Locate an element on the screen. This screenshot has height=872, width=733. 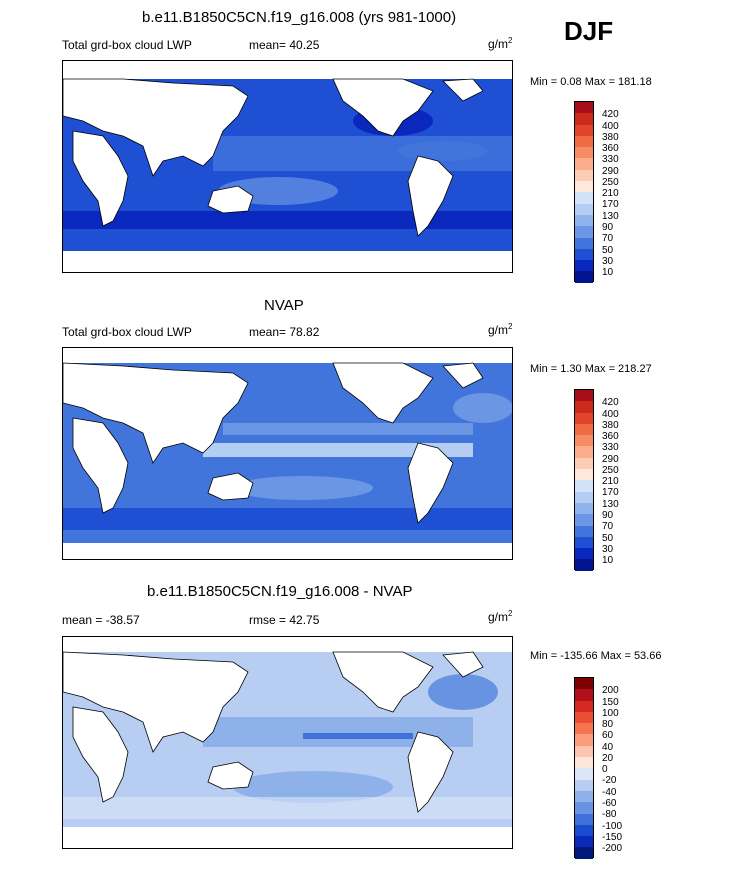
cb1-label: 420 is located at coordinates (610, 114).